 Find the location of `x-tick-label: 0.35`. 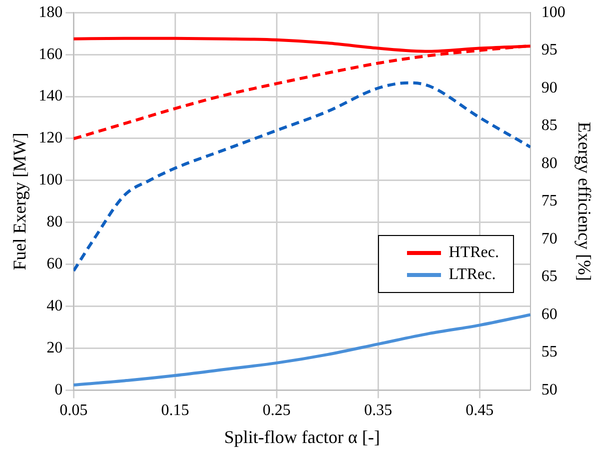

x-tick-label: 0.35 is located at coordinates (378, 411).